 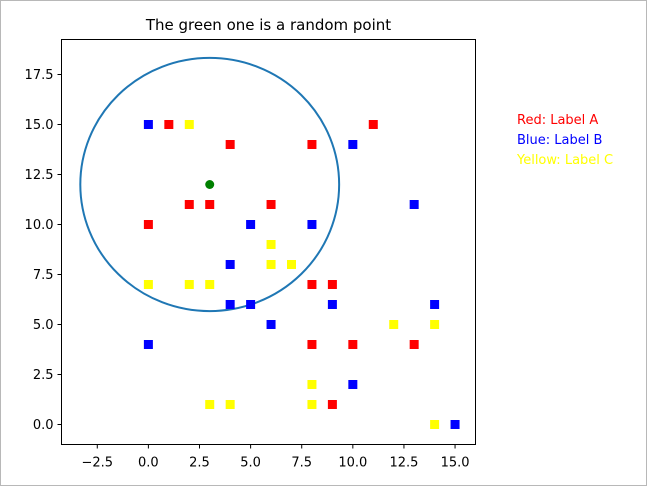 I want to click on x-tick-label: 5.0, so click(x=250, y=463).